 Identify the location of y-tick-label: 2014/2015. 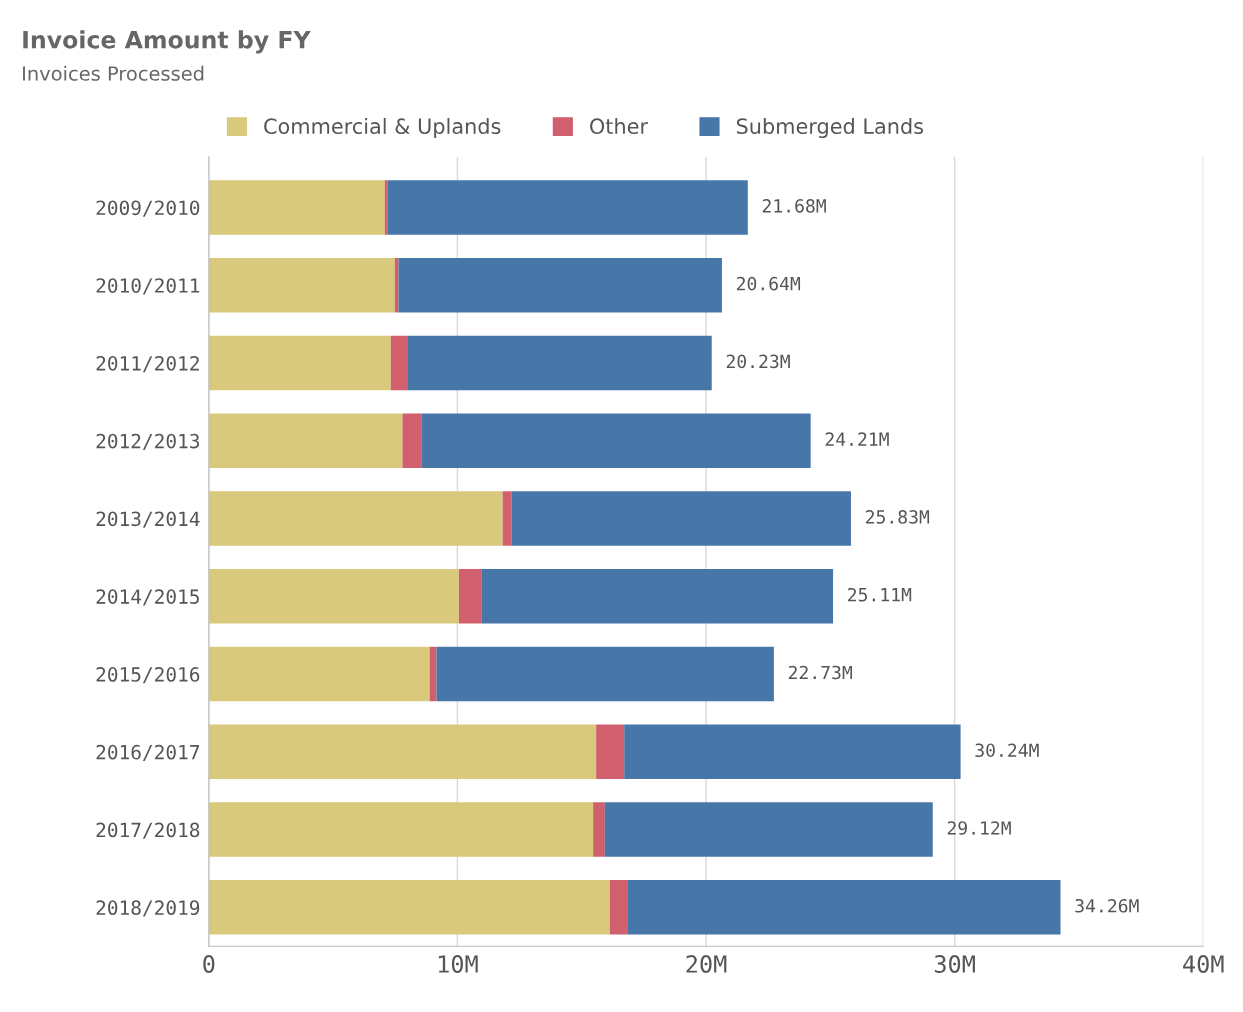
(147, 597).